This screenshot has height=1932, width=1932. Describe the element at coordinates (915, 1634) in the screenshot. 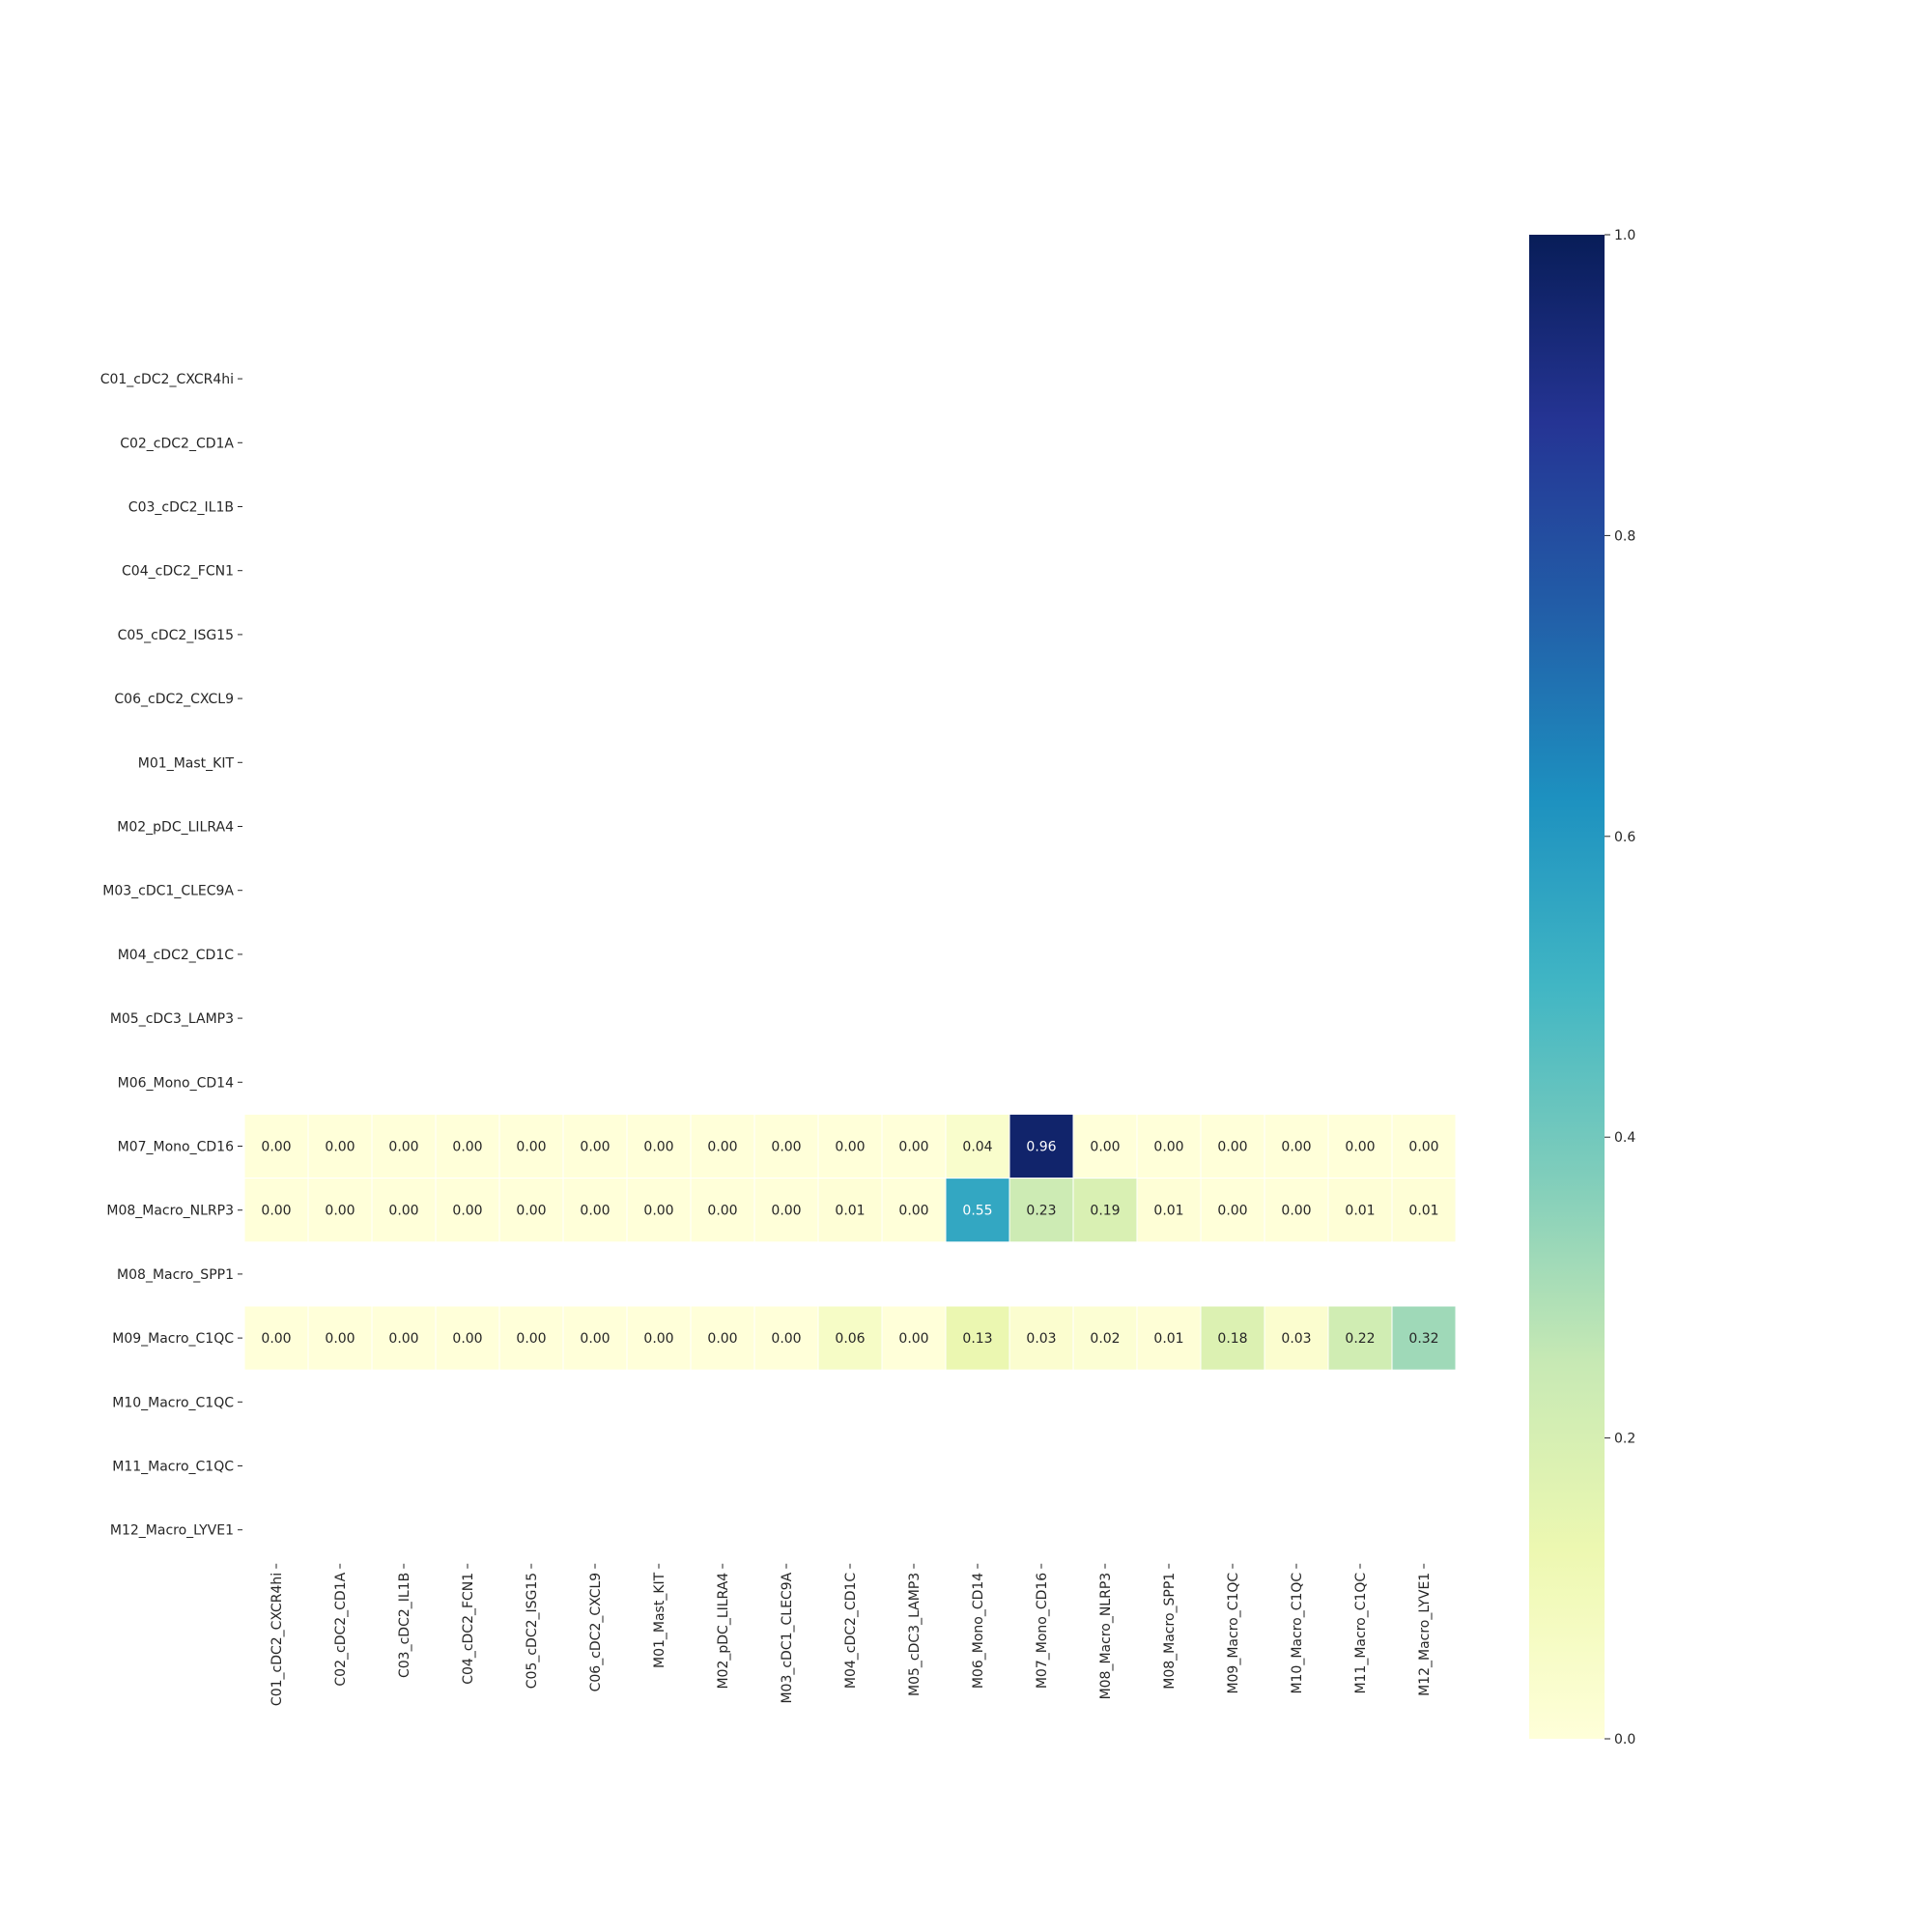

I see `x-tick-label: M05_cDC3_LAMP3` at that location.